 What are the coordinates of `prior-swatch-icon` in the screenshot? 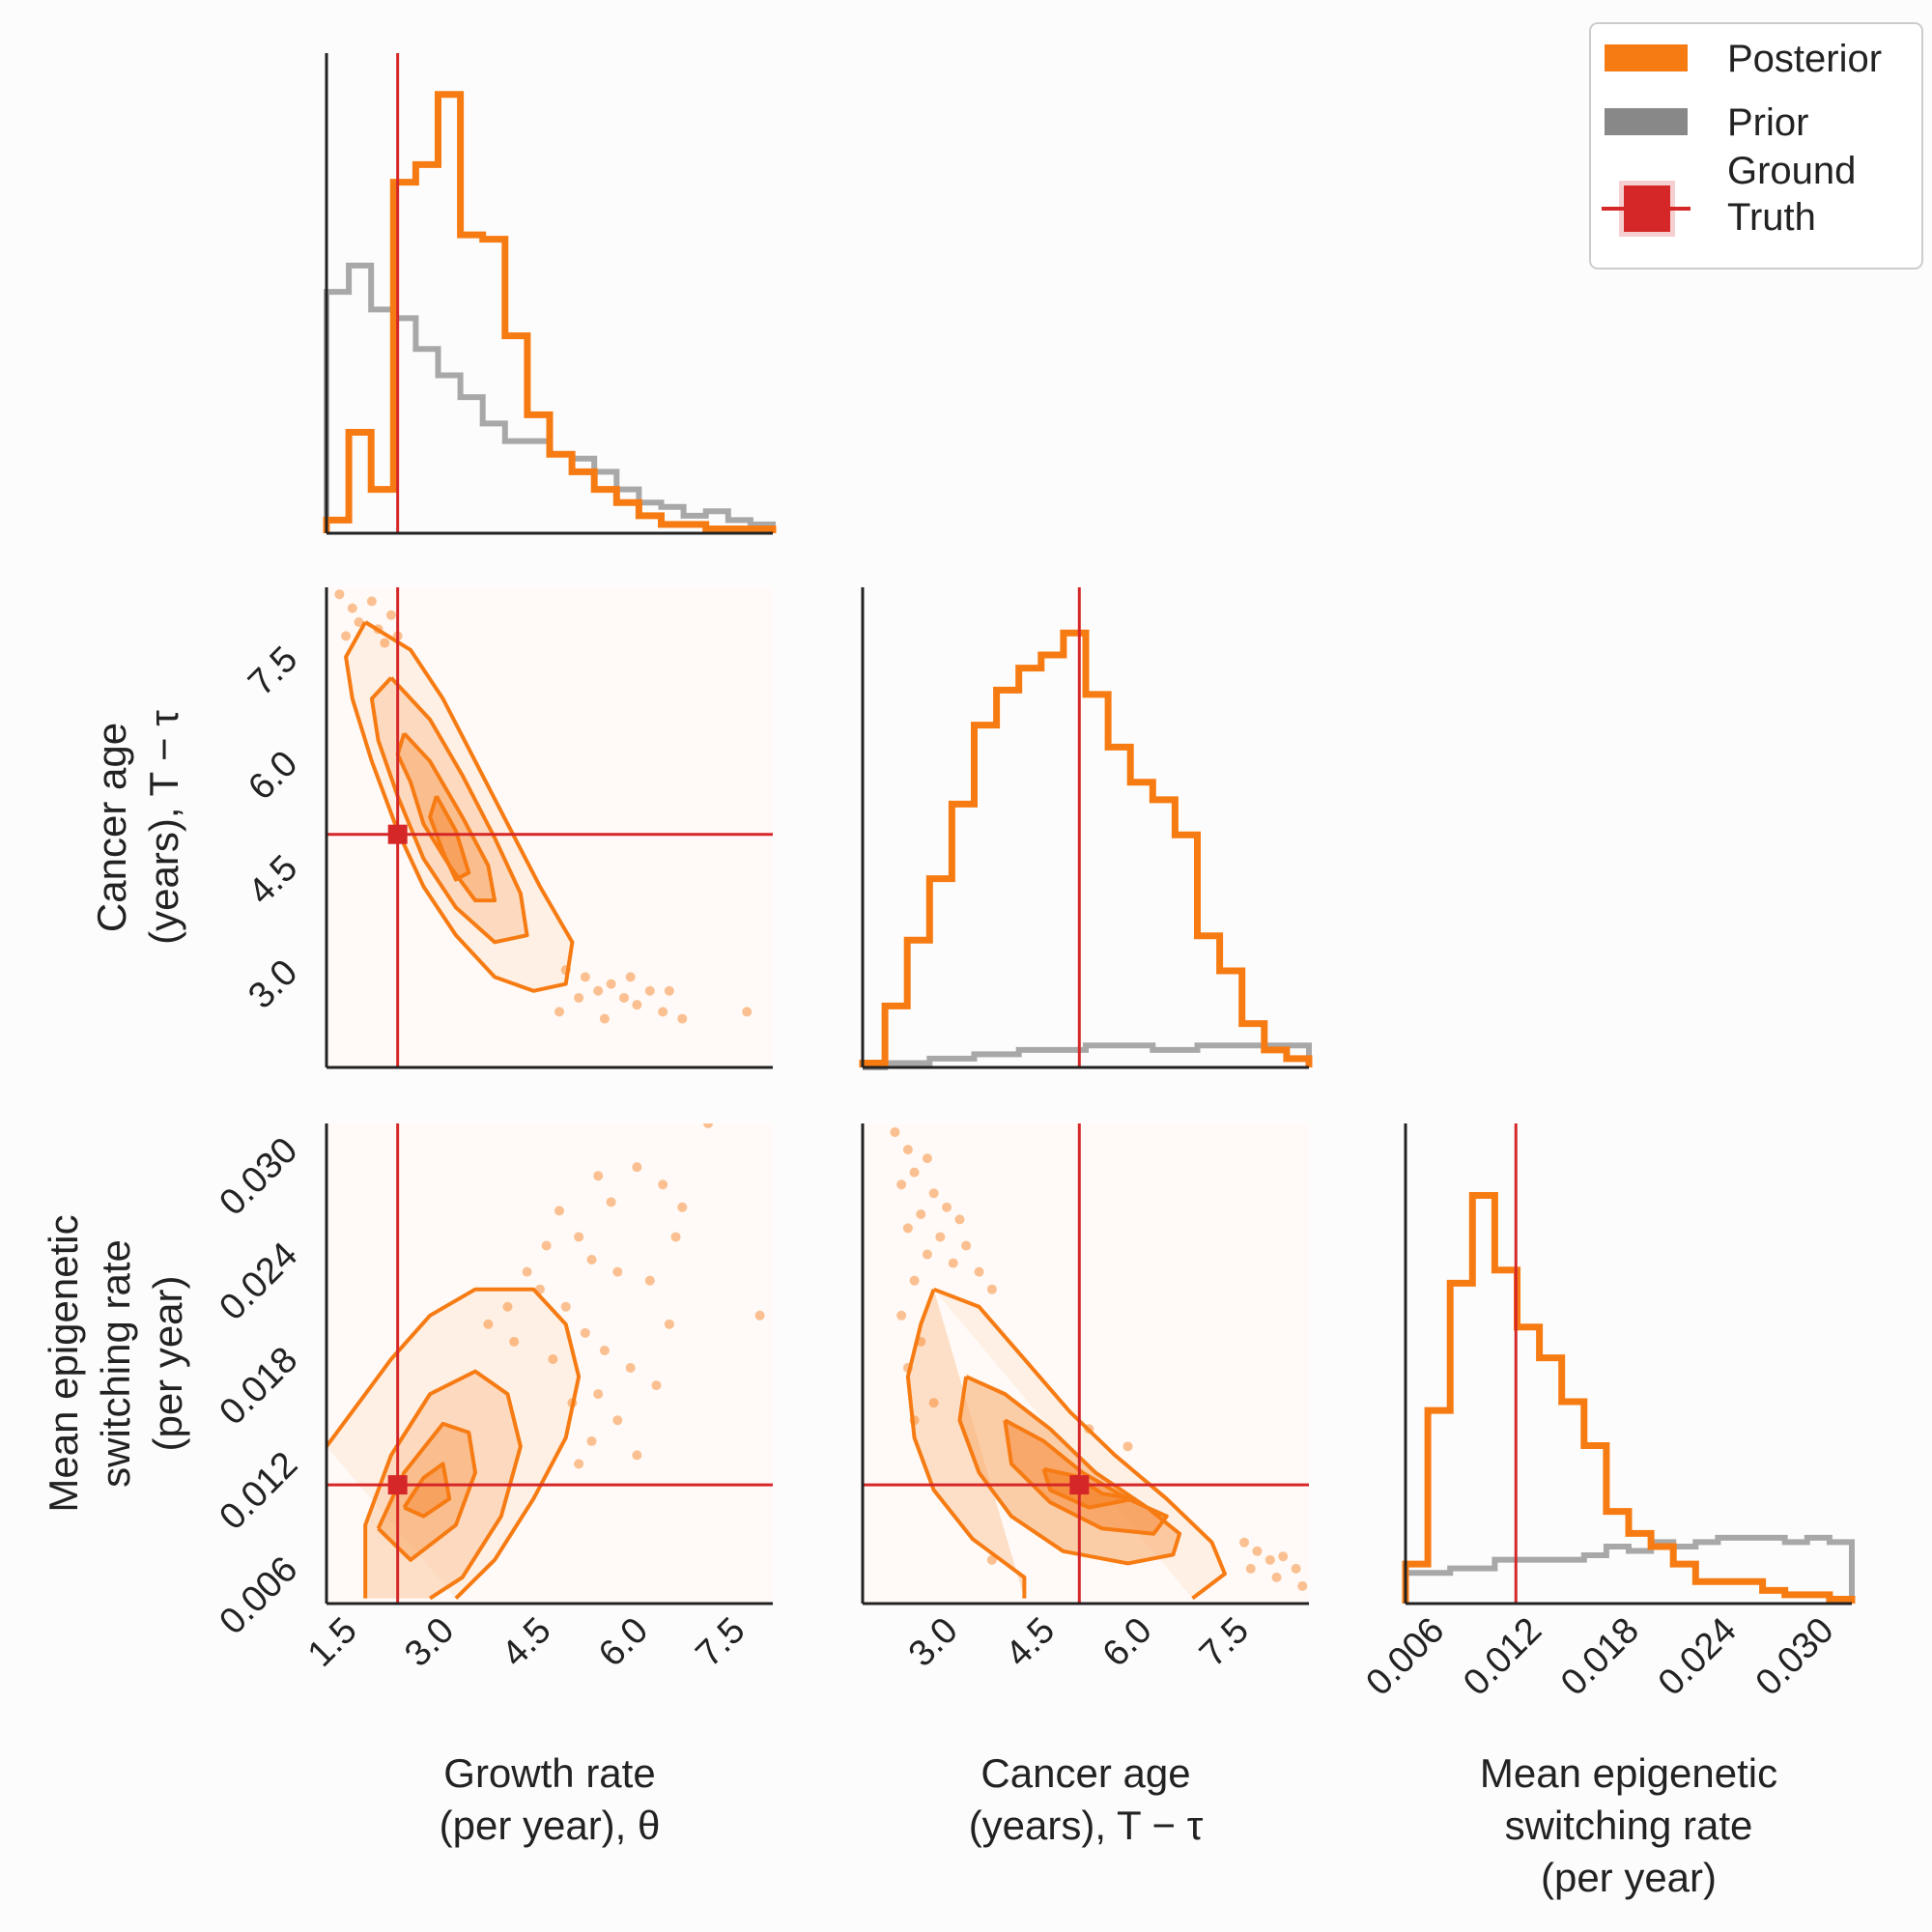 It's located at (1646, 121).